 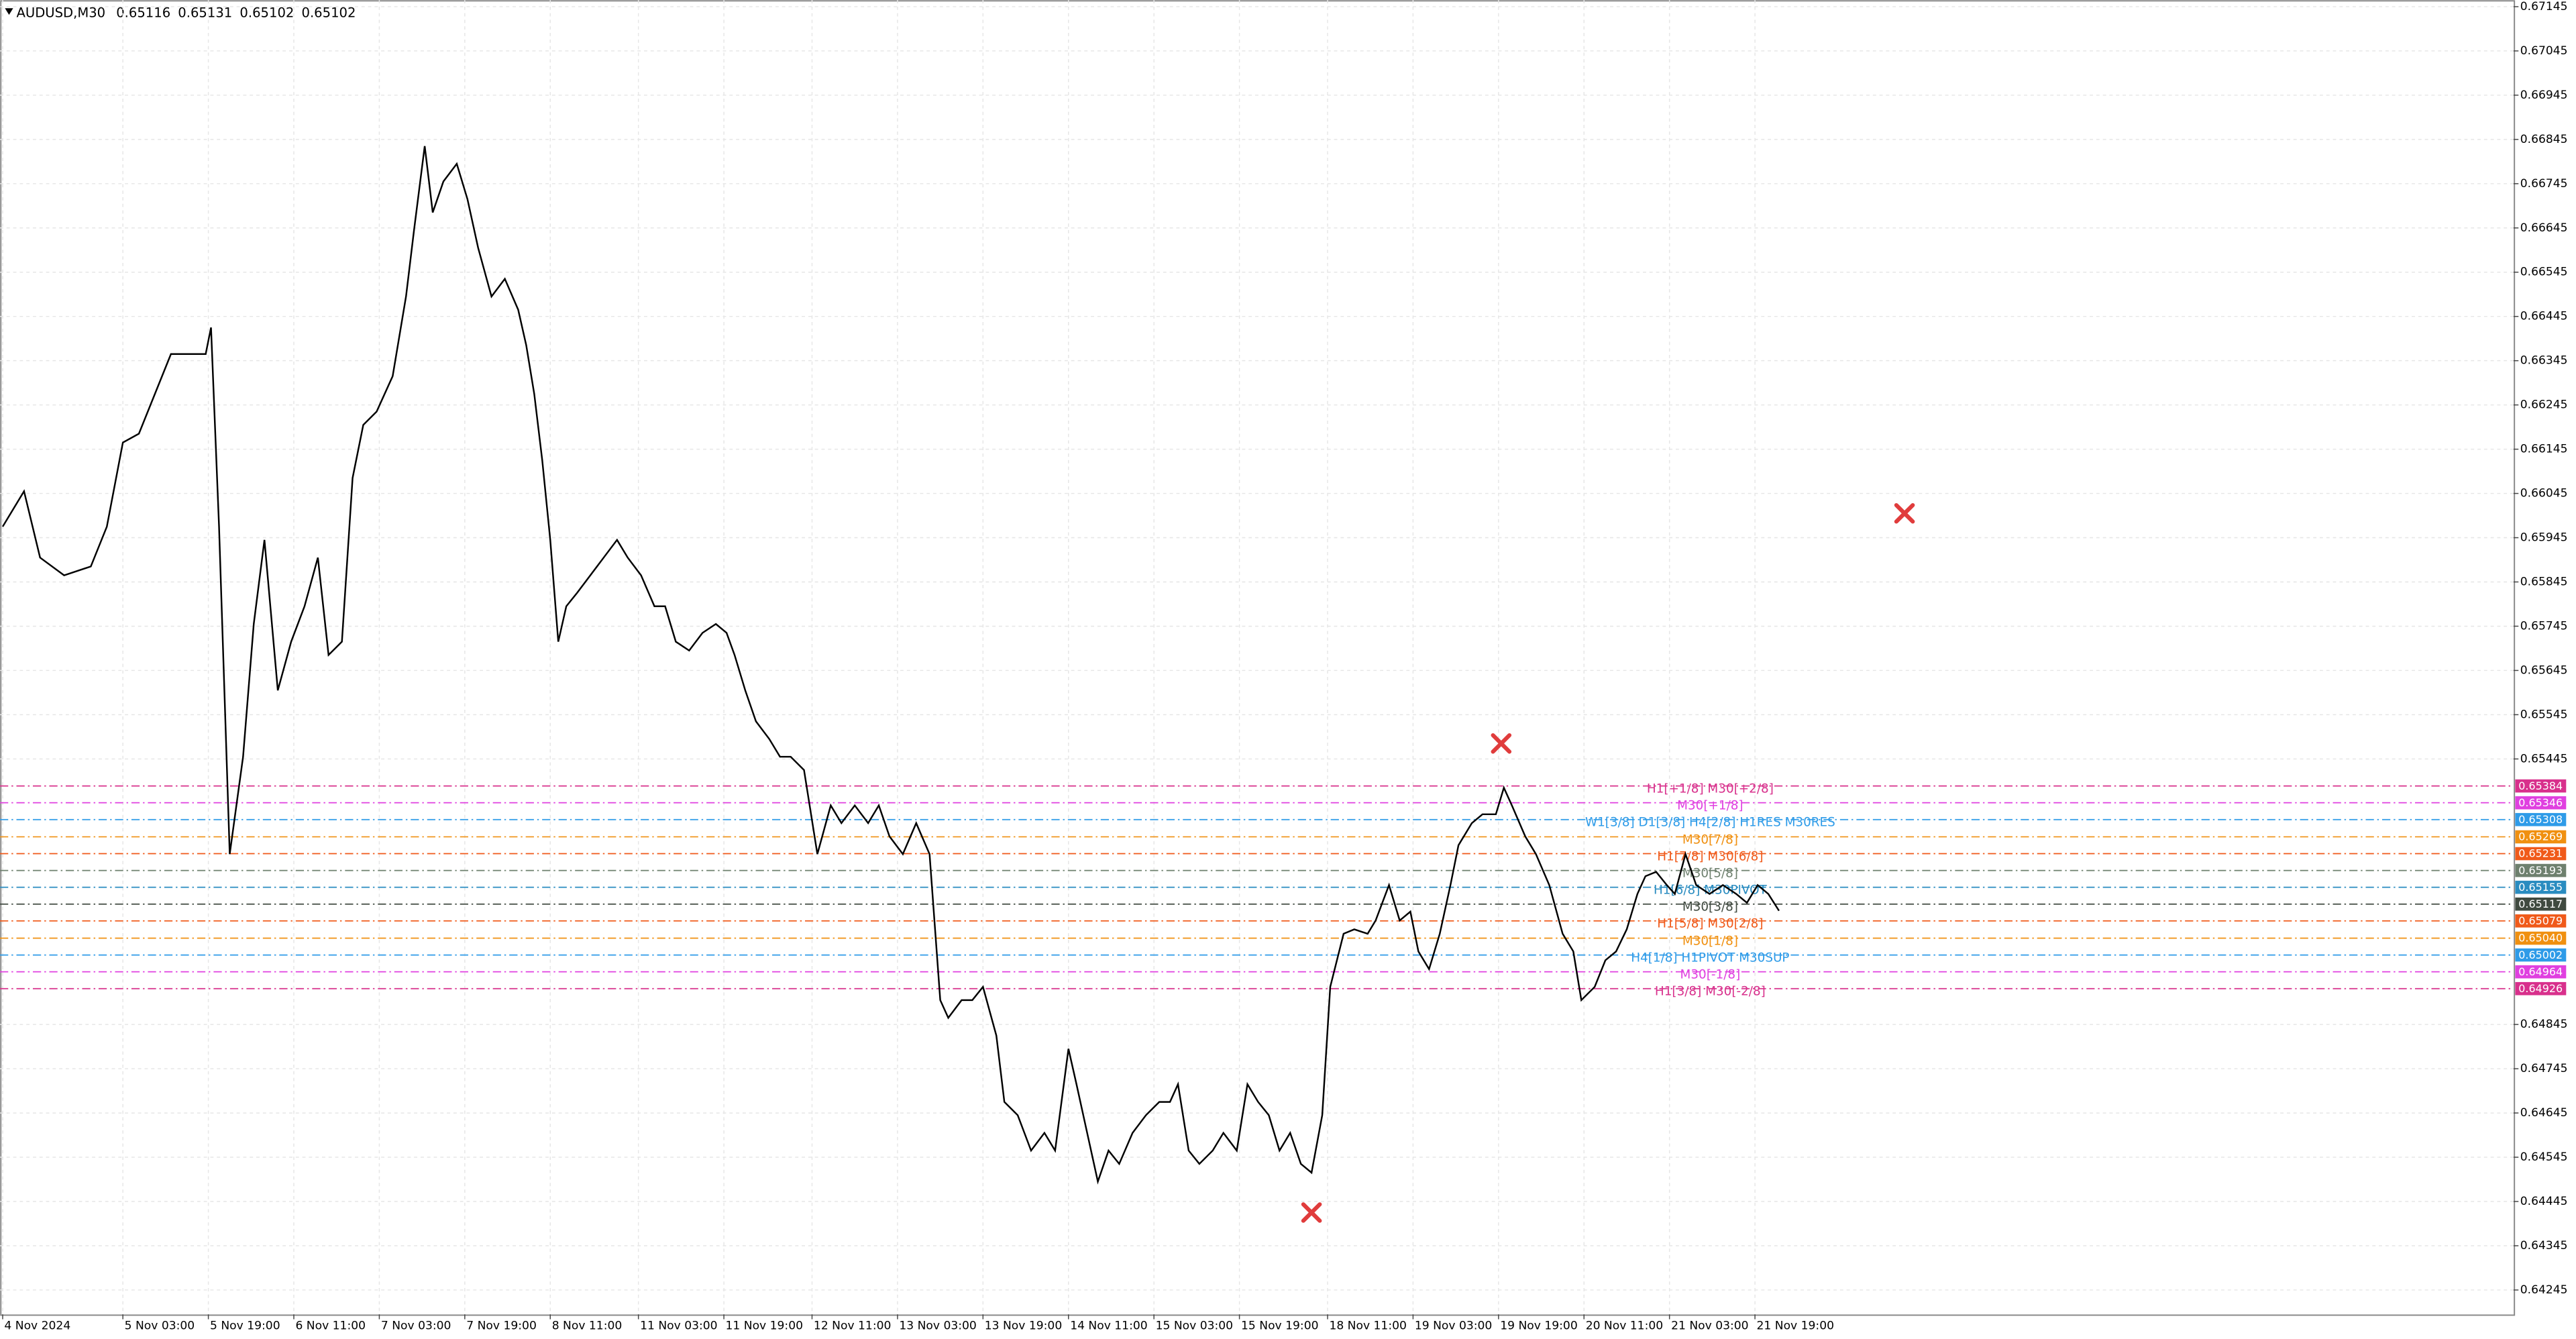 I want to click on y-tick-label: 0.65745, so click(x=2544, y=626).